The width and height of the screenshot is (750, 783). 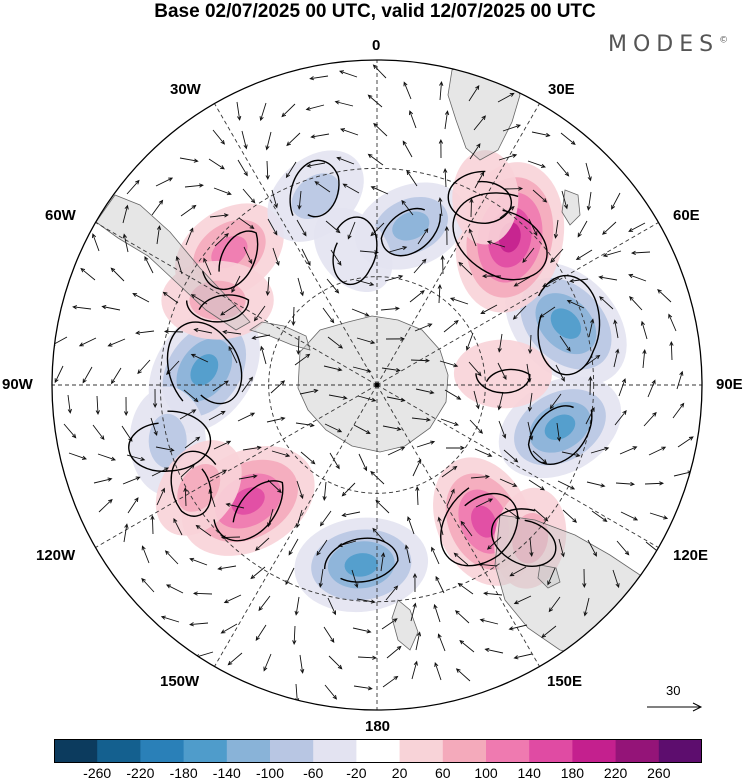 What do you see at coordinates (659, 773) in the screenshot?
I see `colorbar-tick-label: 260` at bounding box center [659, 773].